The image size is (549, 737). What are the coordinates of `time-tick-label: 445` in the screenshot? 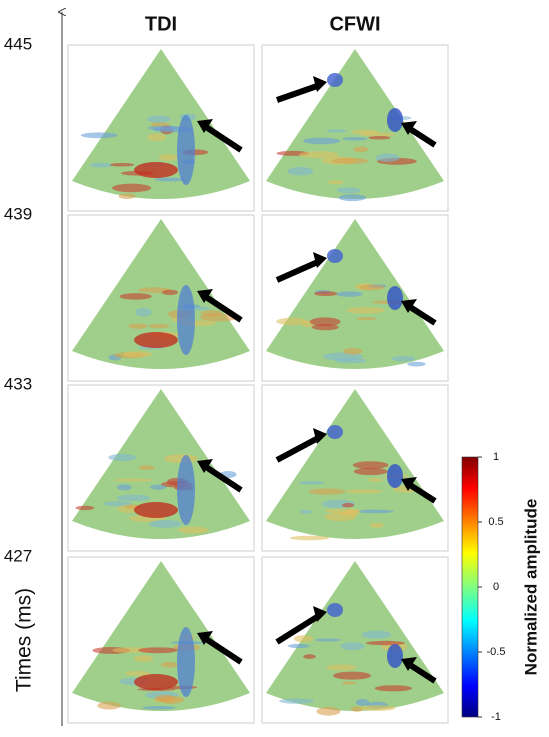 It's located at (18, 43).